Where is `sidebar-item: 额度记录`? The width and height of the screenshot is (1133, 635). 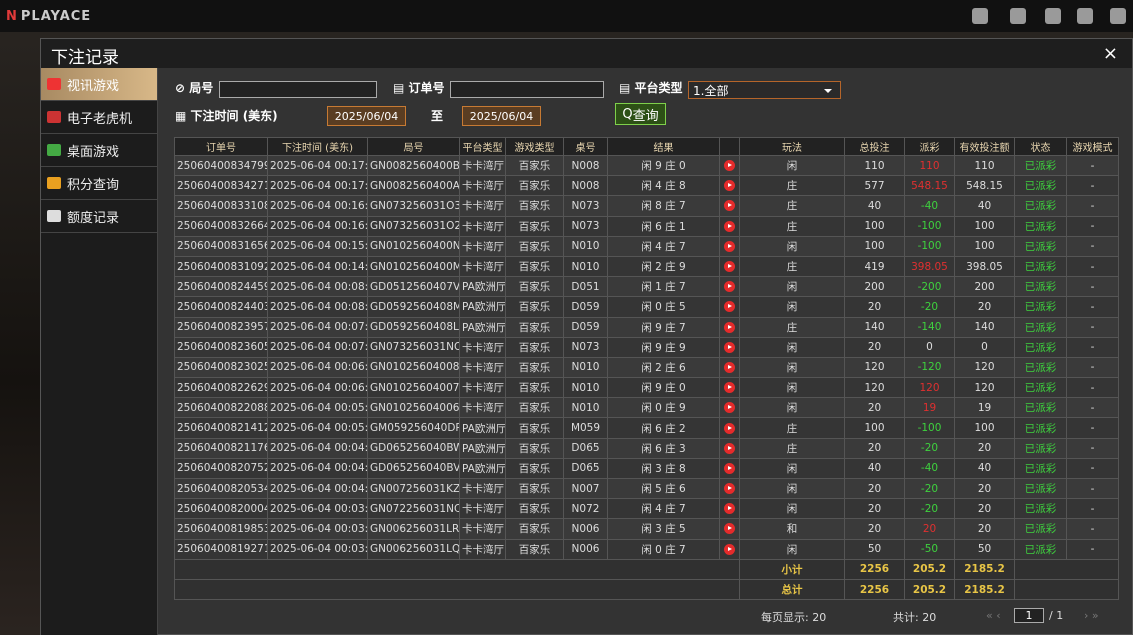 sidebar-item: 额度记录 is located at coordinates (99, 216).